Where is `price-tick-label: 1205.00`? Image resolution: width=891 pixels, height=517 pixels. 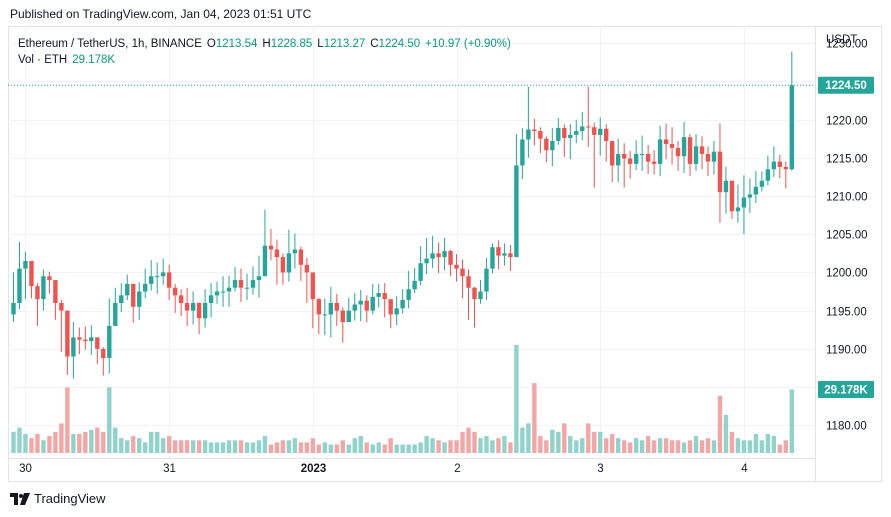 price-tick-label: 1205.00 is located at coordinates (847, 236).